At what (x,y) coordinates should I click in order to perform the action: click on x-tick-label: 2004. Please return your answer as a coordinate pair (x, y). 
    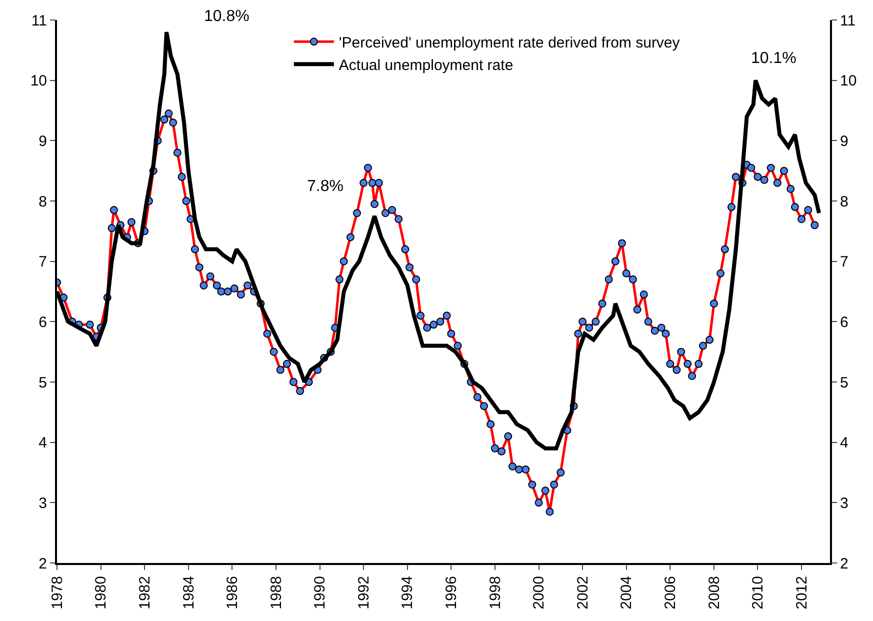
    Looking at the image, I should click on (627, 593).